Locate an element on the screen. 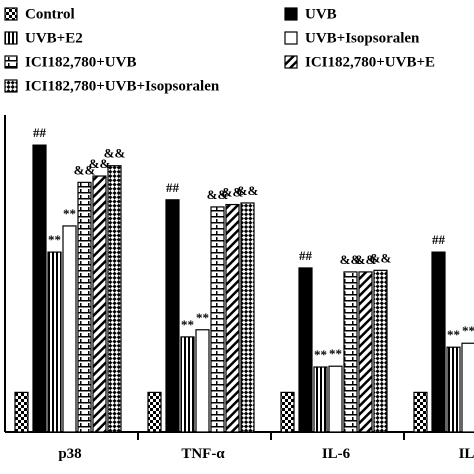 The height and width of the screenshot is (474, 474). legend-label: ICI182,780+UVB is located at coordinates (80, 62).